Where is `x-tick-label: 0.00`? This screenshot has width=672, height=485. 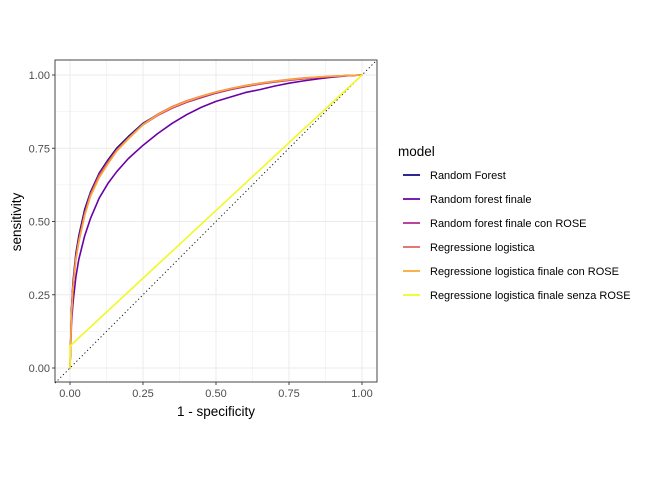
x-tick-label: 0.00 is located at coordinates (69, 394).